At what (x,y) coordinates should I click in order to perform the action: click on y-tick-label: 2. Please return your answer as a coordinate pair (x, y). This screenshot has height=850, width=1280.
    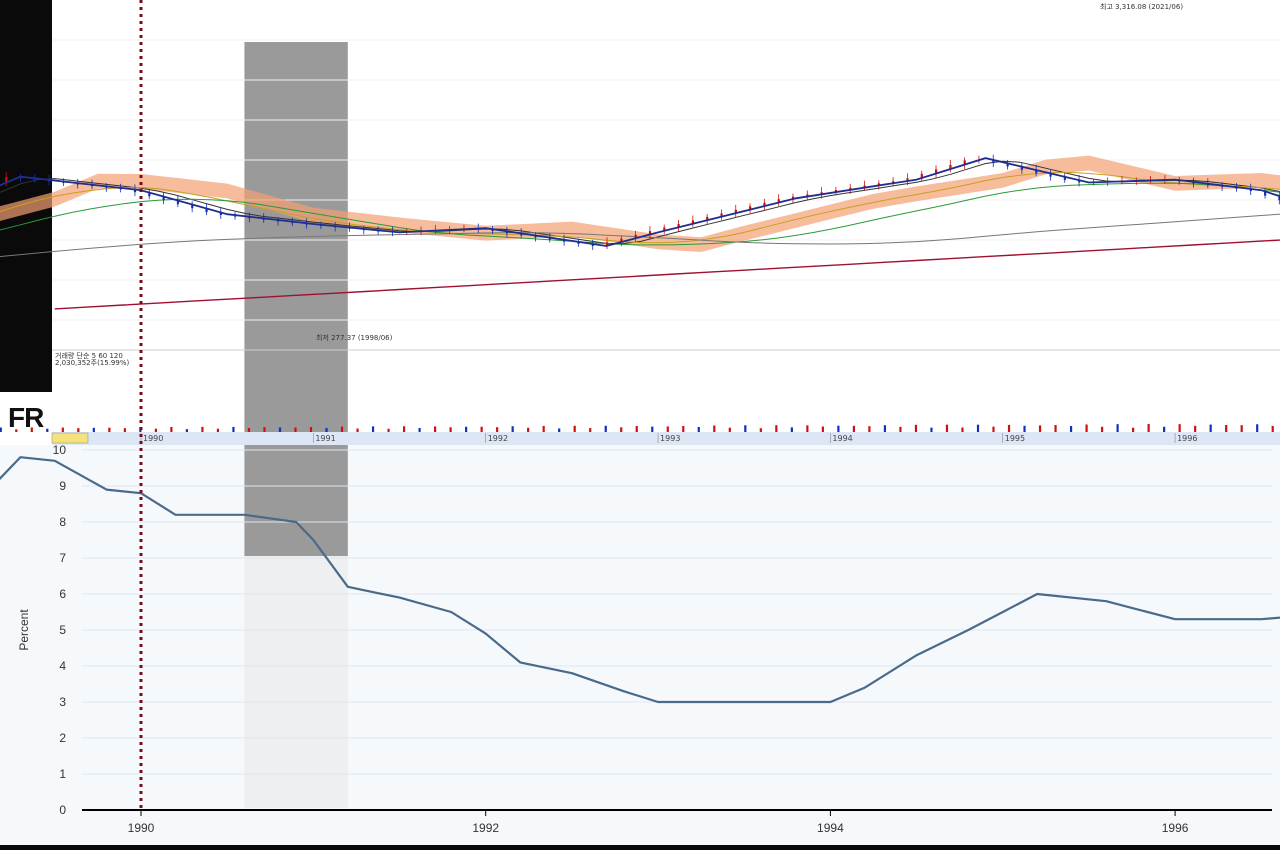
    Looking at the image, I should click on (62, 738).